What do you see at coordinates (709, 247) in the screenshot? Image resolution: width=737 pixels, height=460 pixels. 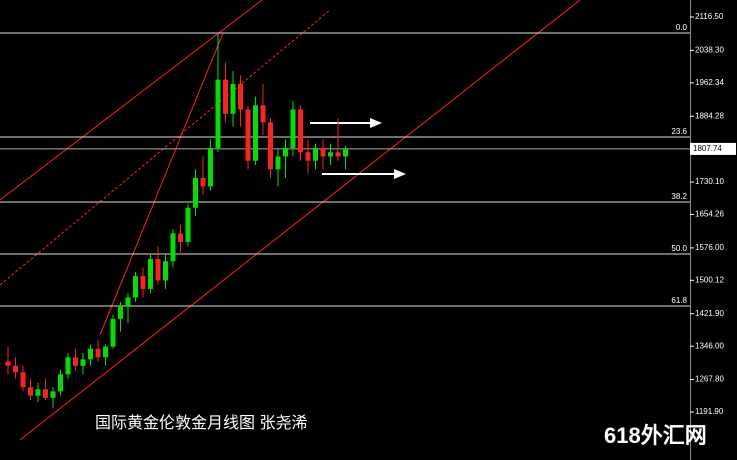 I see `y-tick-label: 1576.00` at bounding box center [709, 247].